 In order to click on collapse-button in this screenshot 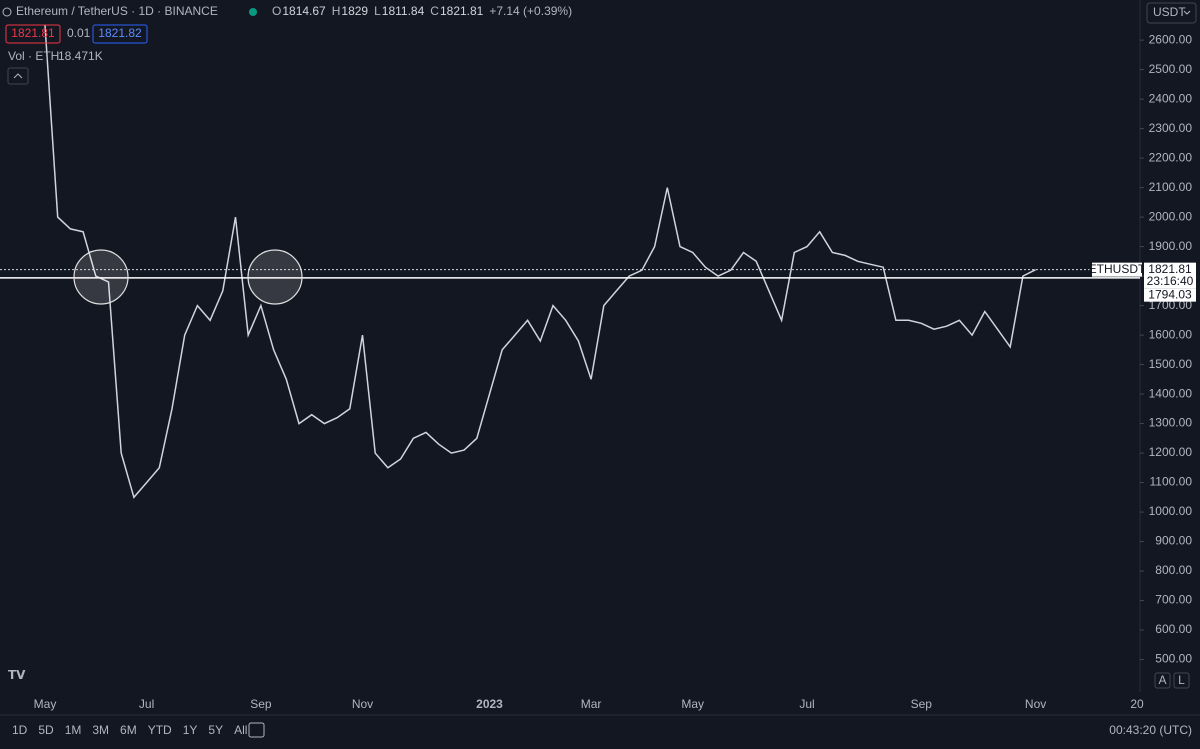, I will do `click(18, 76)`.